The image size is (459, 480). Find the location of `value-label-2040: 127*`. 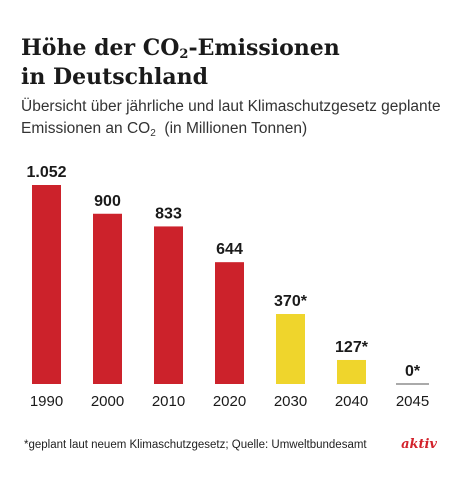

value-label-2040: 127* is located at coordinates (352, 347).